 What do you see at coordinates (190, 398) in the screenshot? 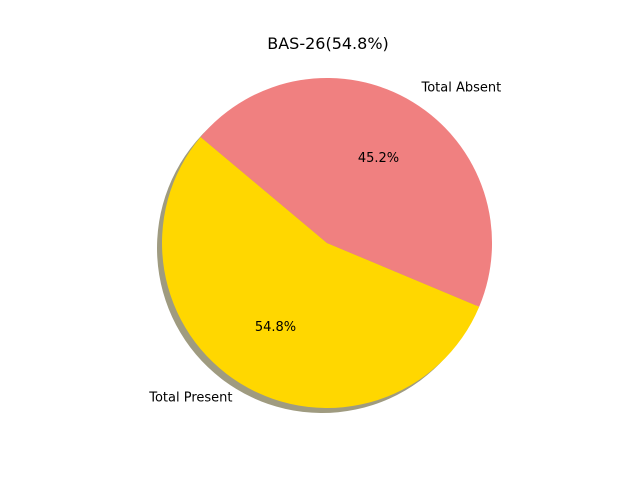
I see `slice-label-total-present: Total Present` at bounding box center [190, 398].